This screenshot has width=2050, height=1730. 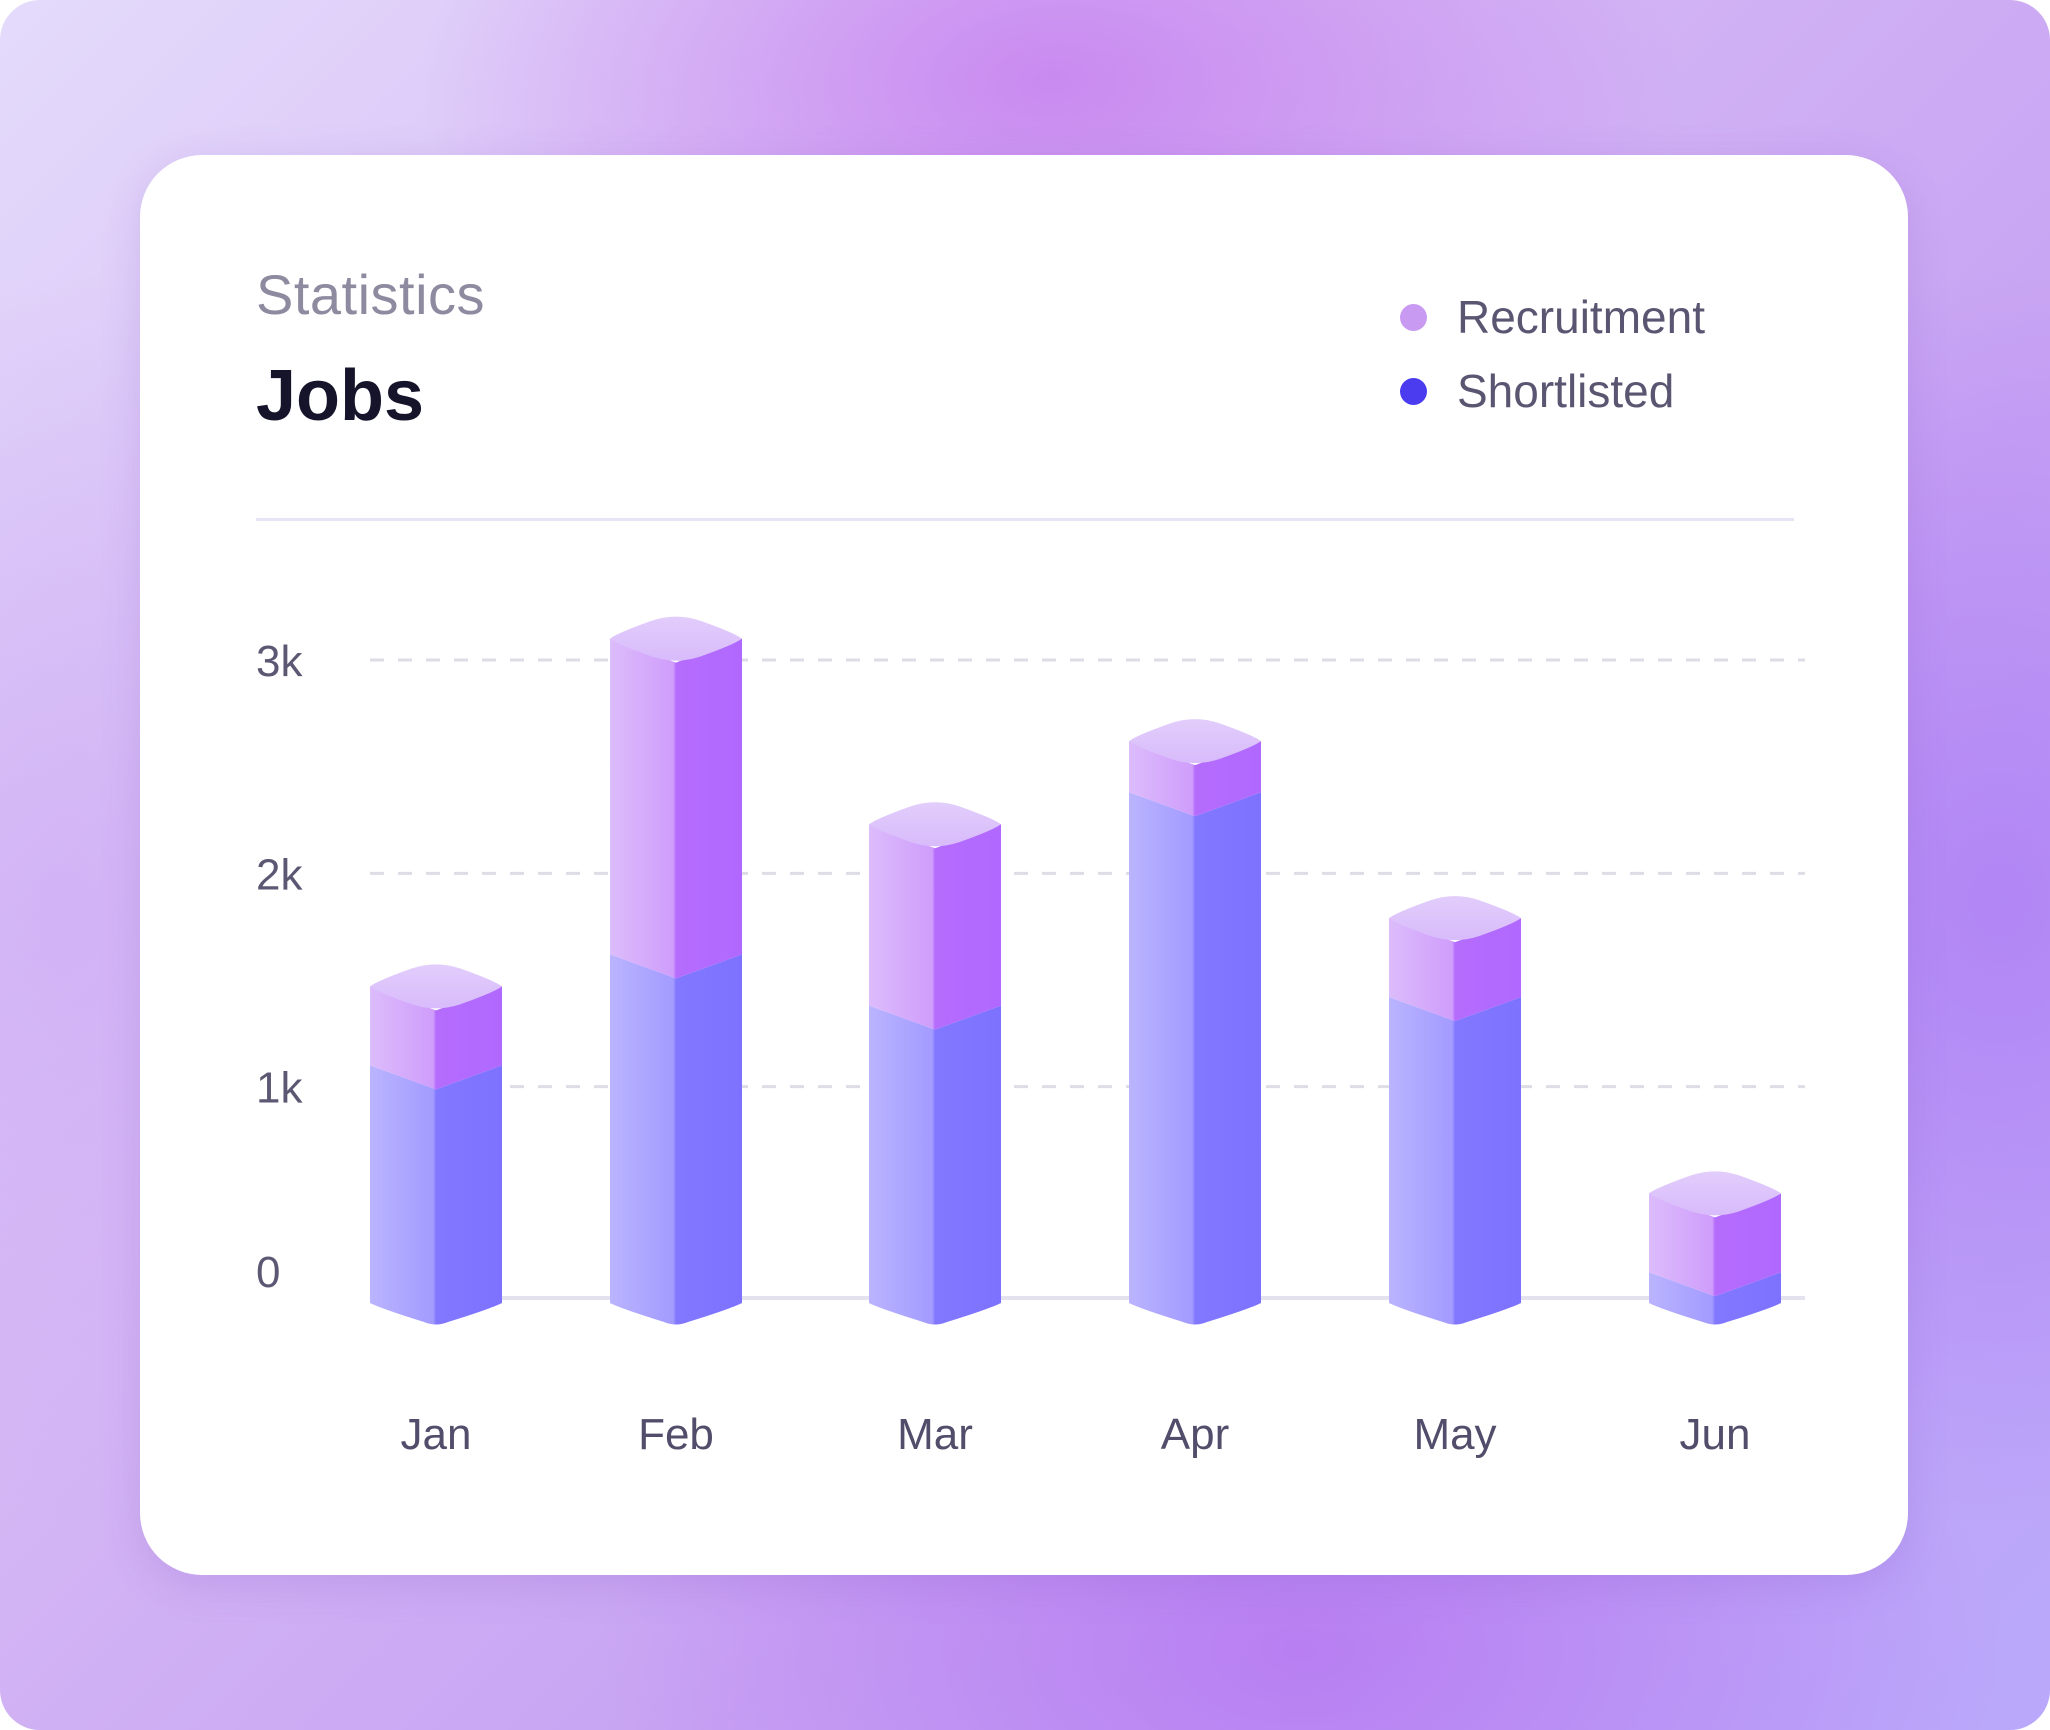 What do you see at coordinates (676, 1139) in the screenshot?
I see `bar-feb-shortlisted` at bounding box center [676, 1139].